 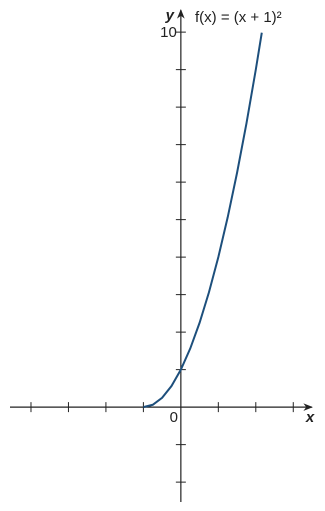 I want to click on y-axis-label: y, so click(x=170, y=15).